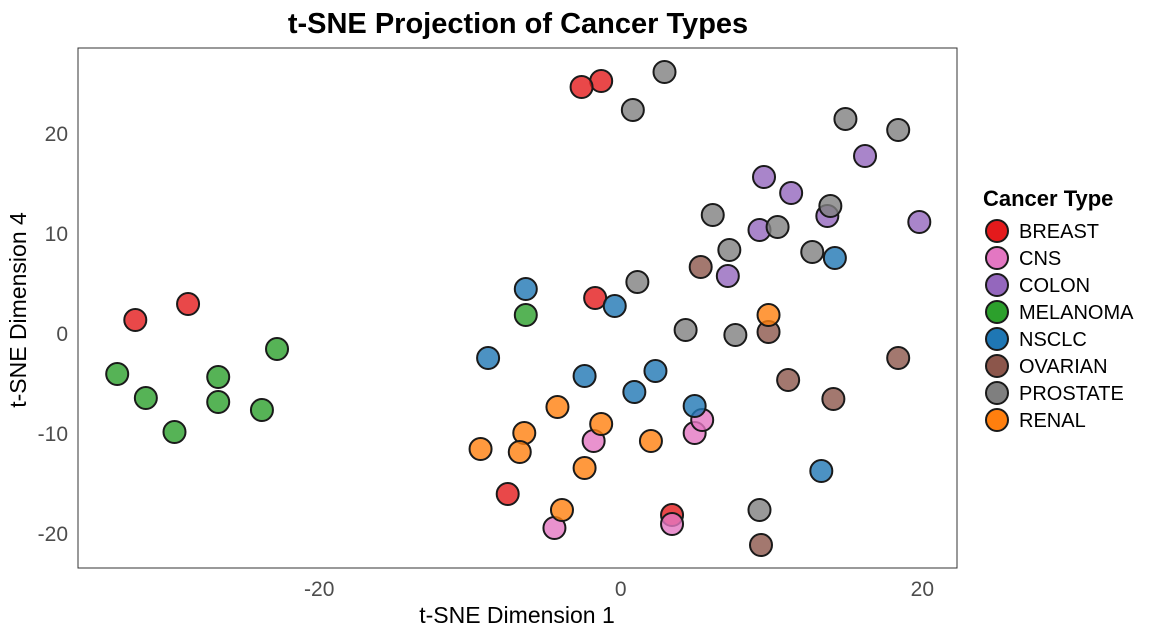 Image resolution: width=1158 pixels, height=637 pixels. Describe the element at coordinates (517, 615) in the screenshot. I see `x-axis-title: t-SNE Dimension 1` at that location.